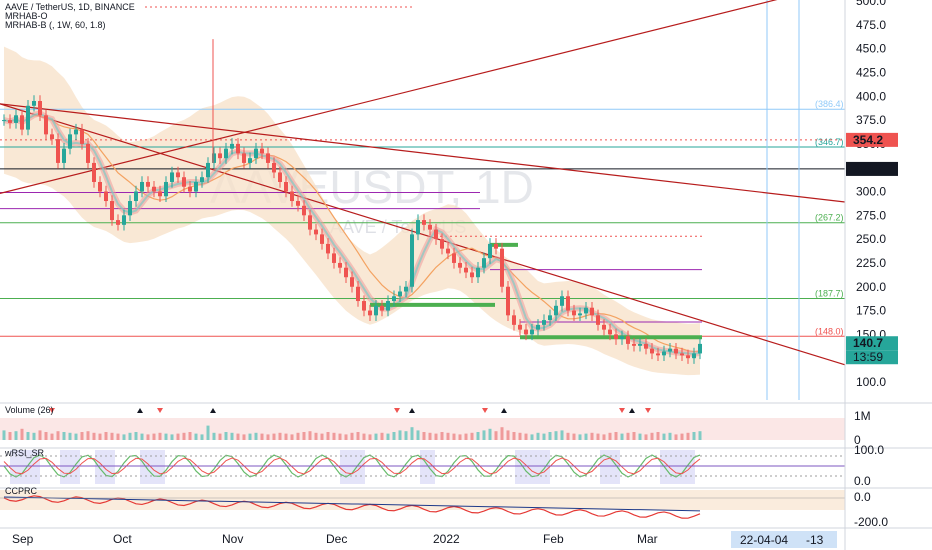  I want to click on time-label-4: 2022, so click(446, 539).